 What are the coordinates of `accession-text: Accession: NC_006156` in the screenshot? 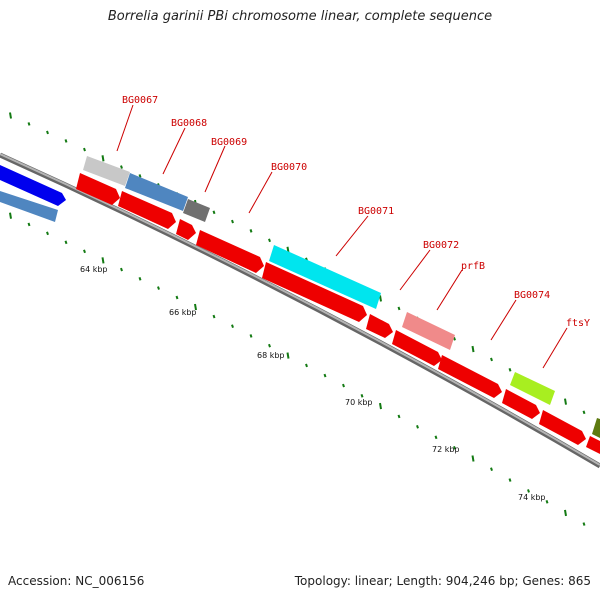 It's located at (76, 581).